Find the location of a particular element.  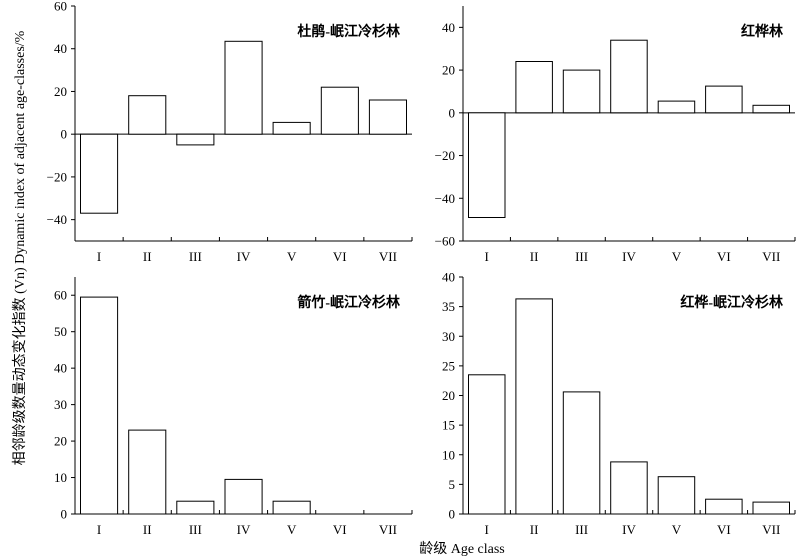

y-tick-label: 35 is located at coordinates (448, 306).